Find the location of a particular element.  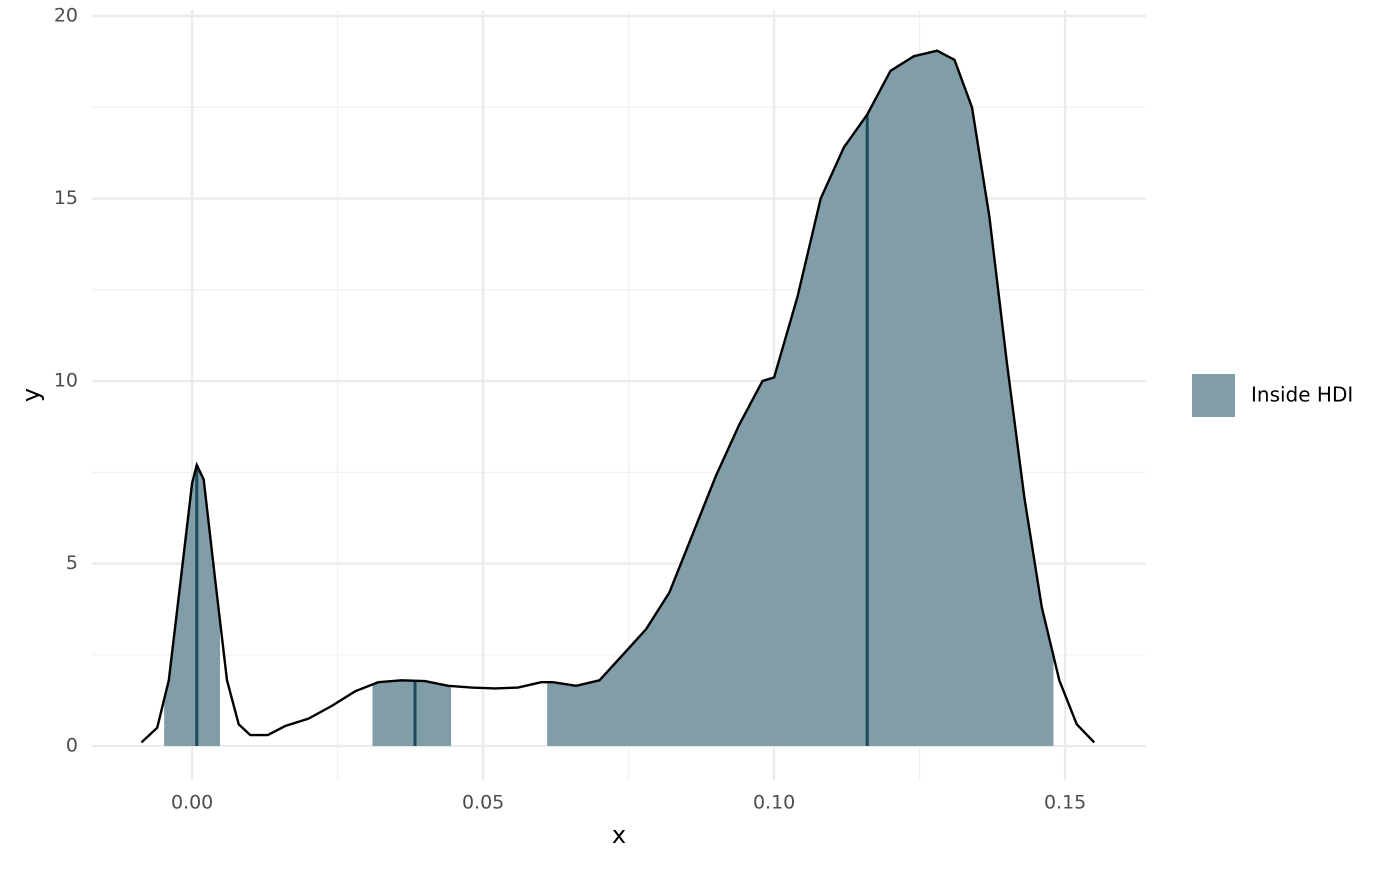

x-tick-label: 0.00 is located at coordinates (192, 803).